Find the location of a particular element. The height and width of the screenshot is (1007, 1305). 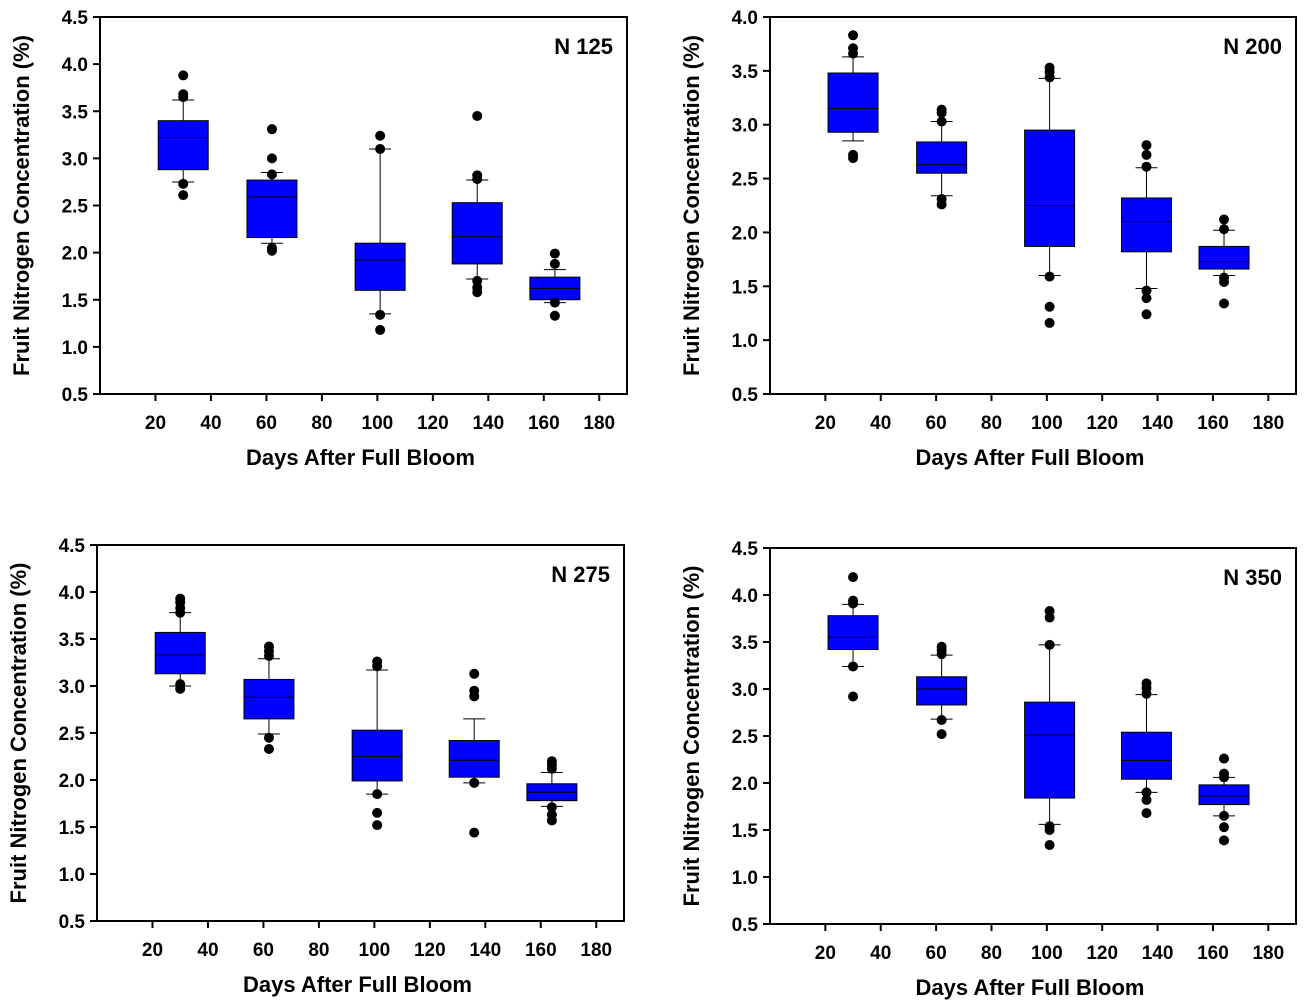

x-axis-title: Days After Full Bloom is located at coordinates (1030, 457).